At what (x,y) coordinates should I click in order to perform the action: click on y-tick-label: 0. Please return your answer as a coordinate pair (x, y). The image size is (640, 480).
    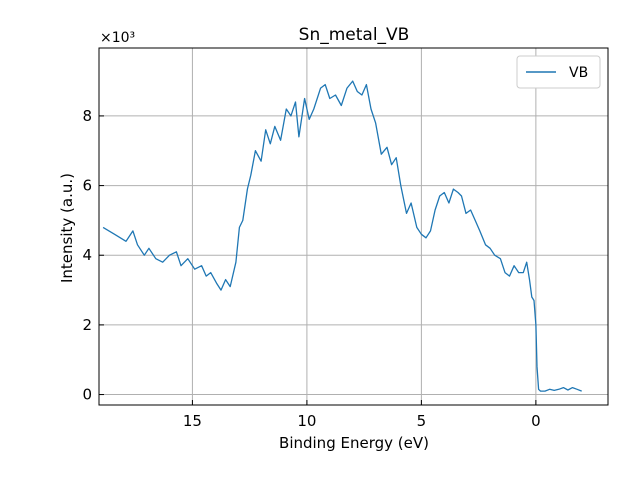
    Looking at the image, I should click on (87, 395).